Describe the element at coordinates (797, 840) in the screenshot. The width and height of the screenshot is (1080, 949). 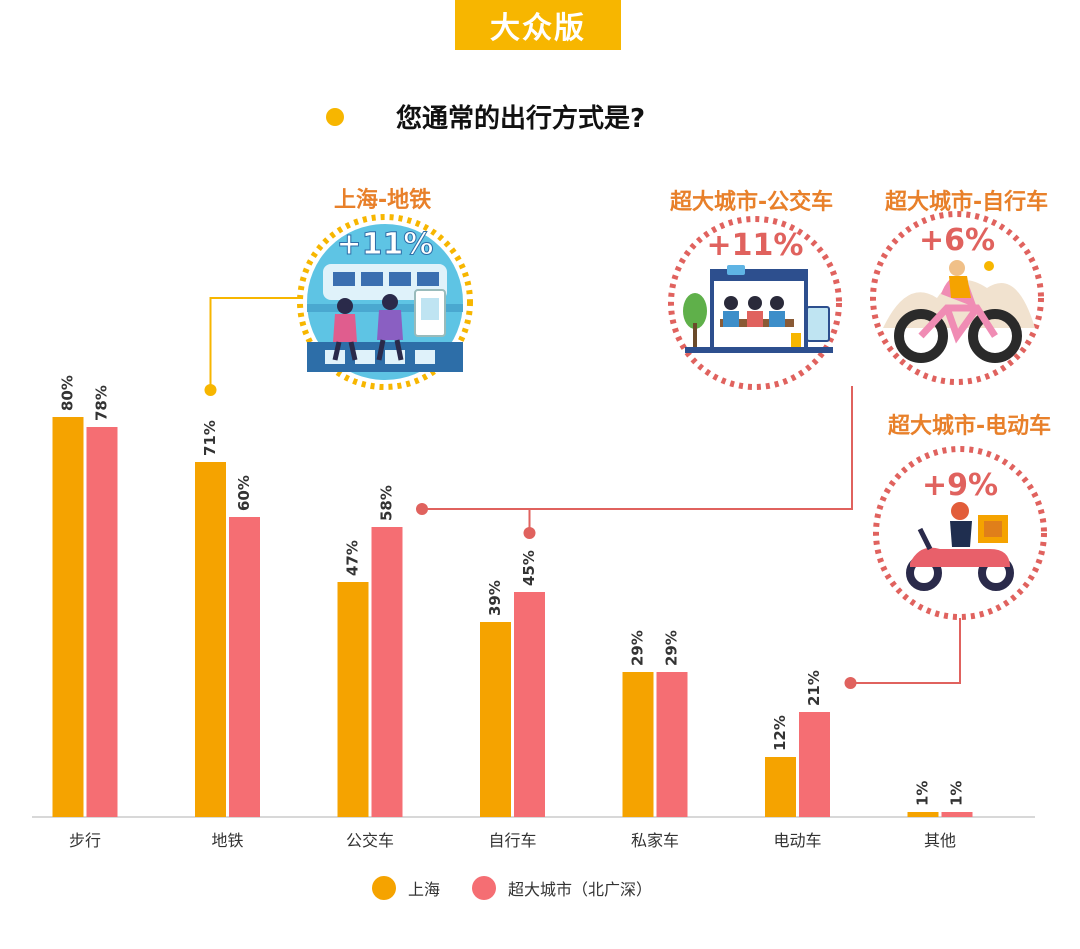
I see `category-label-5: 电动车` at that location.